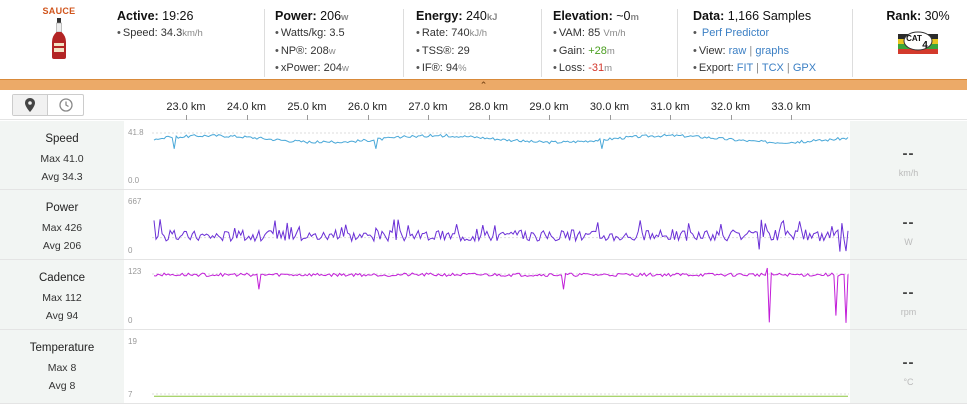 The width and height of the screenshot is (967, 404). Describe the element at coordinates (549, 107) in the screenshot. I see `x-tick-label: 29.0 km` at that location.